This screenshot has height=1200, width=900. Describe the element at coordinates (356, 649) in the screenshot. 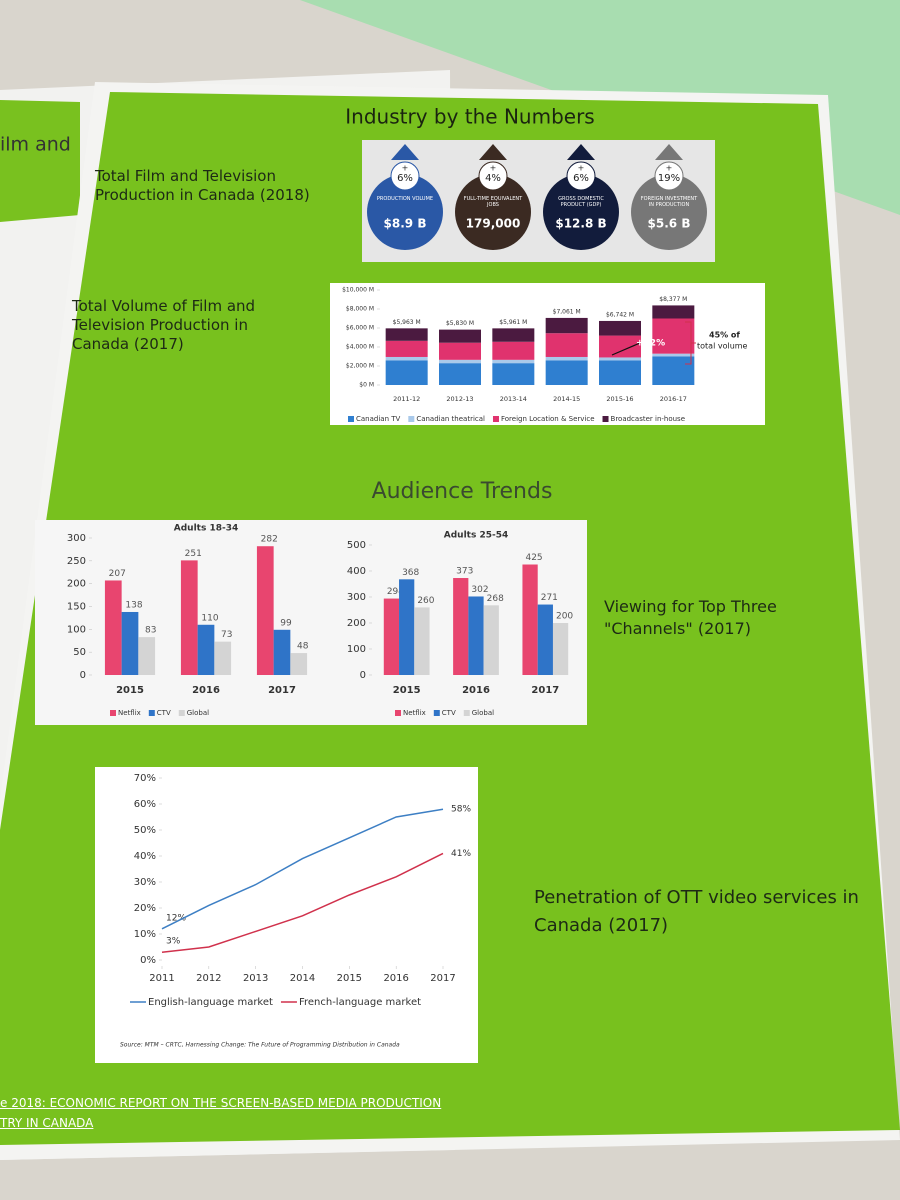

I see `y-tick-label: 100` at that location.